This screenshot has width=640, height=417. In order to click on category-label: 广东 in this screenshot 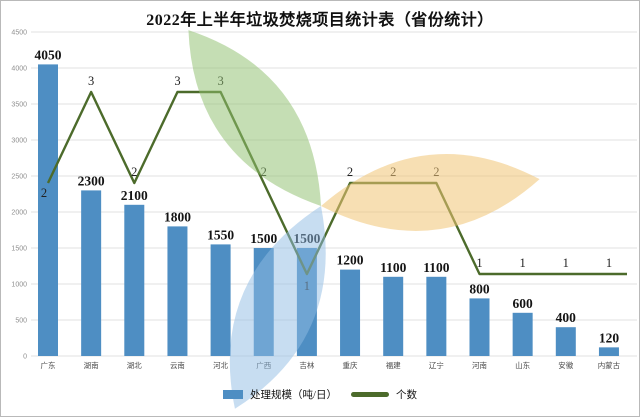, I will do `click(48, 365)`.